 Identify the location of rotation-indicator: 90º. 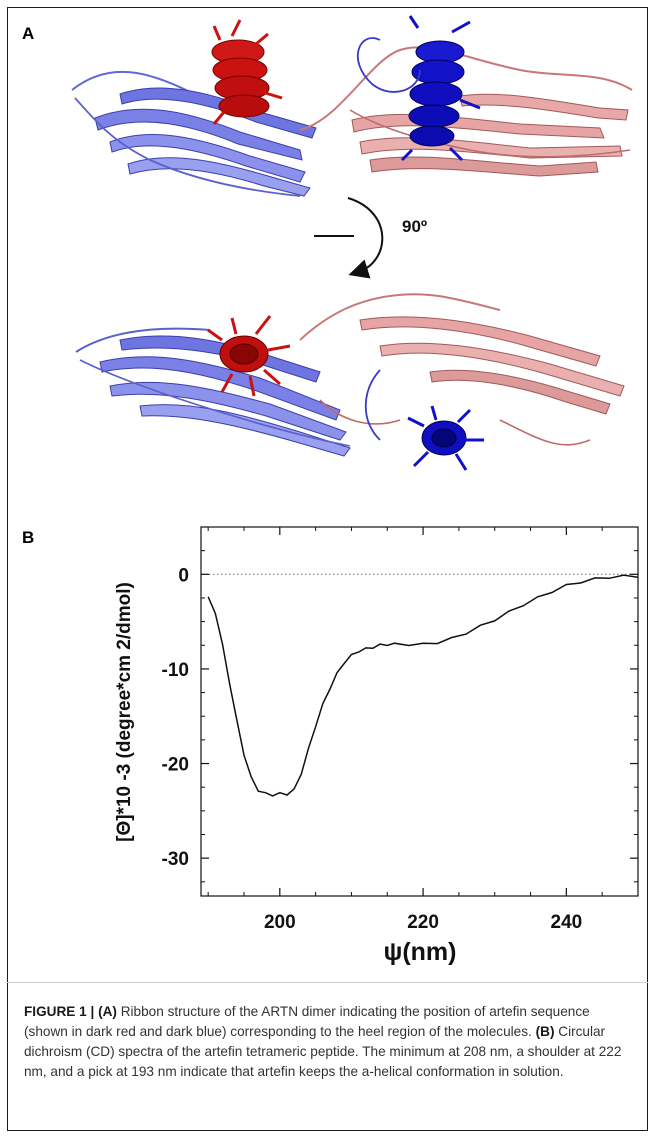
(370, 238).